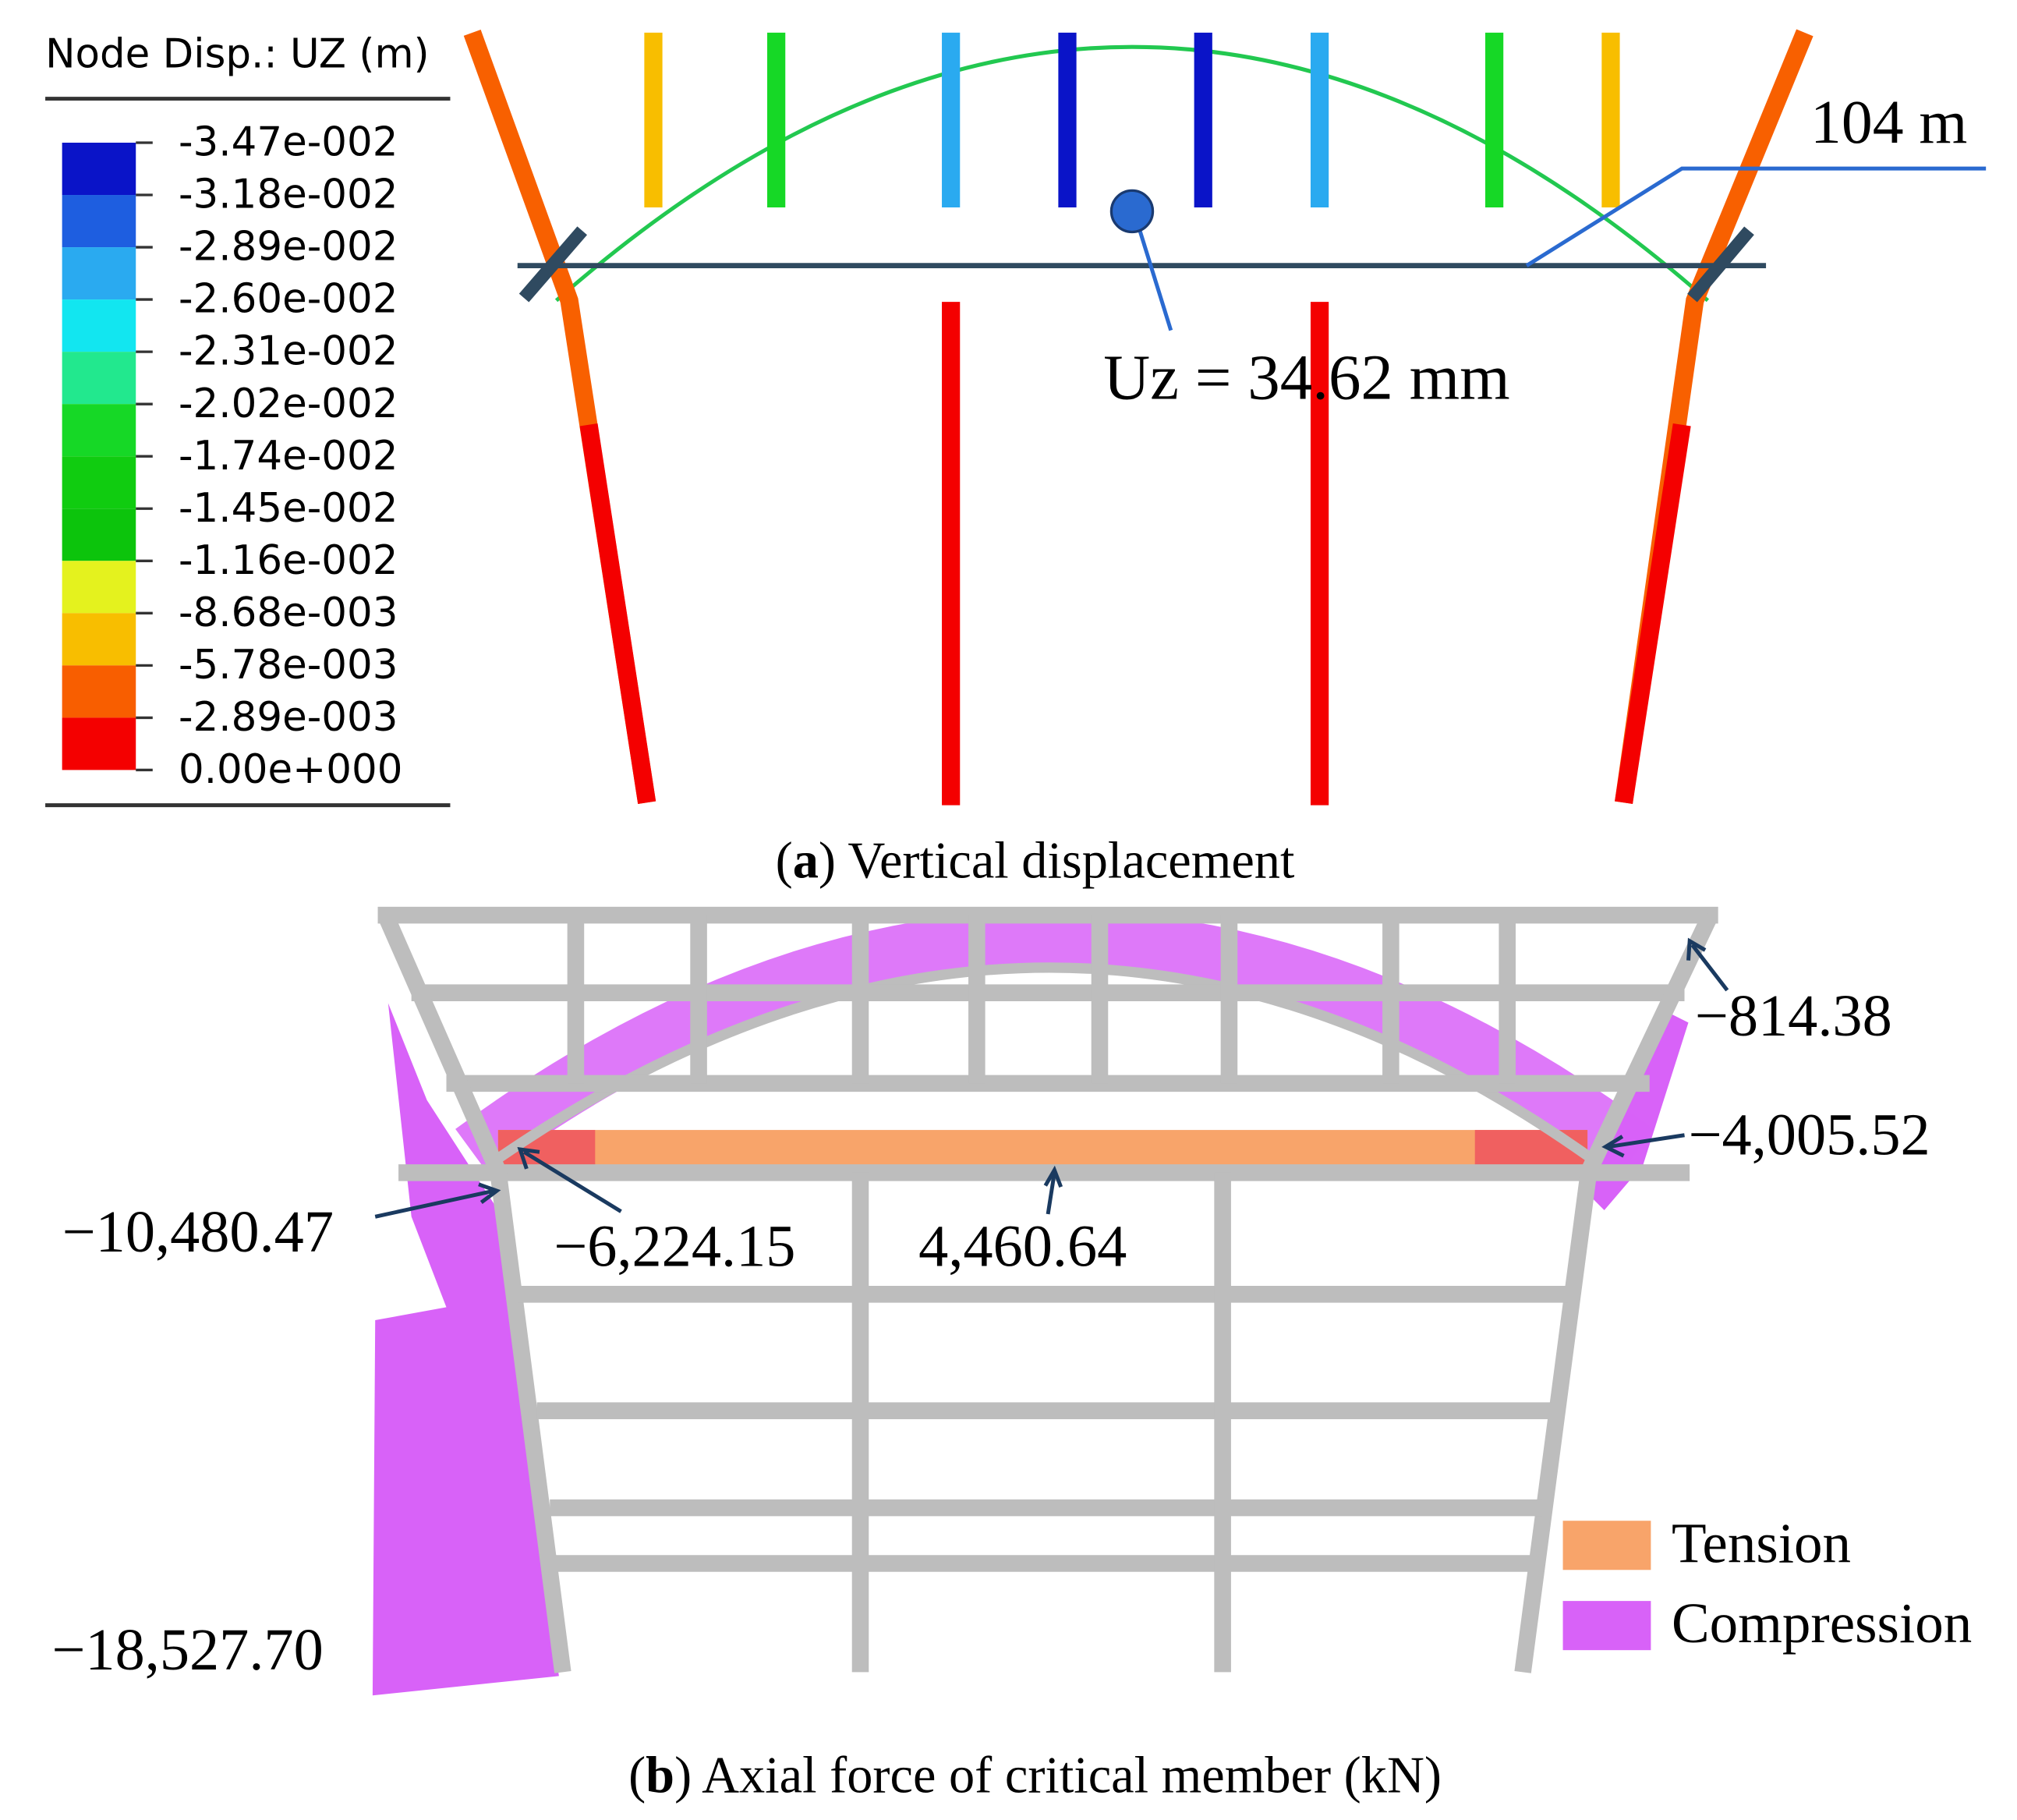 The height and width of the screenshot is (1820, 2017). I want to click on legend-title: Node Disp.: UZ (m), so click(237, 55).